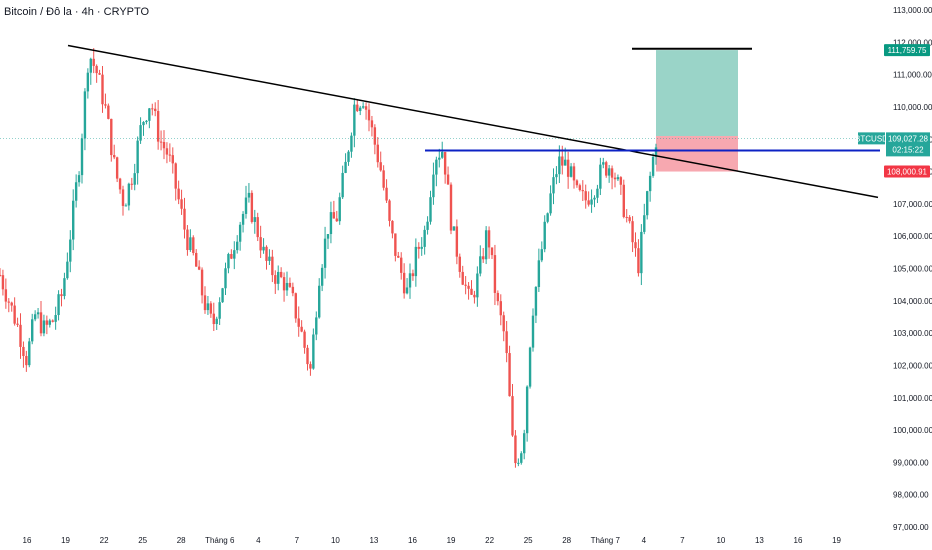 The height and width of the screenshot is (550, 932). I want to click on price-tick-label: 112,000.00, so click(912, 42).